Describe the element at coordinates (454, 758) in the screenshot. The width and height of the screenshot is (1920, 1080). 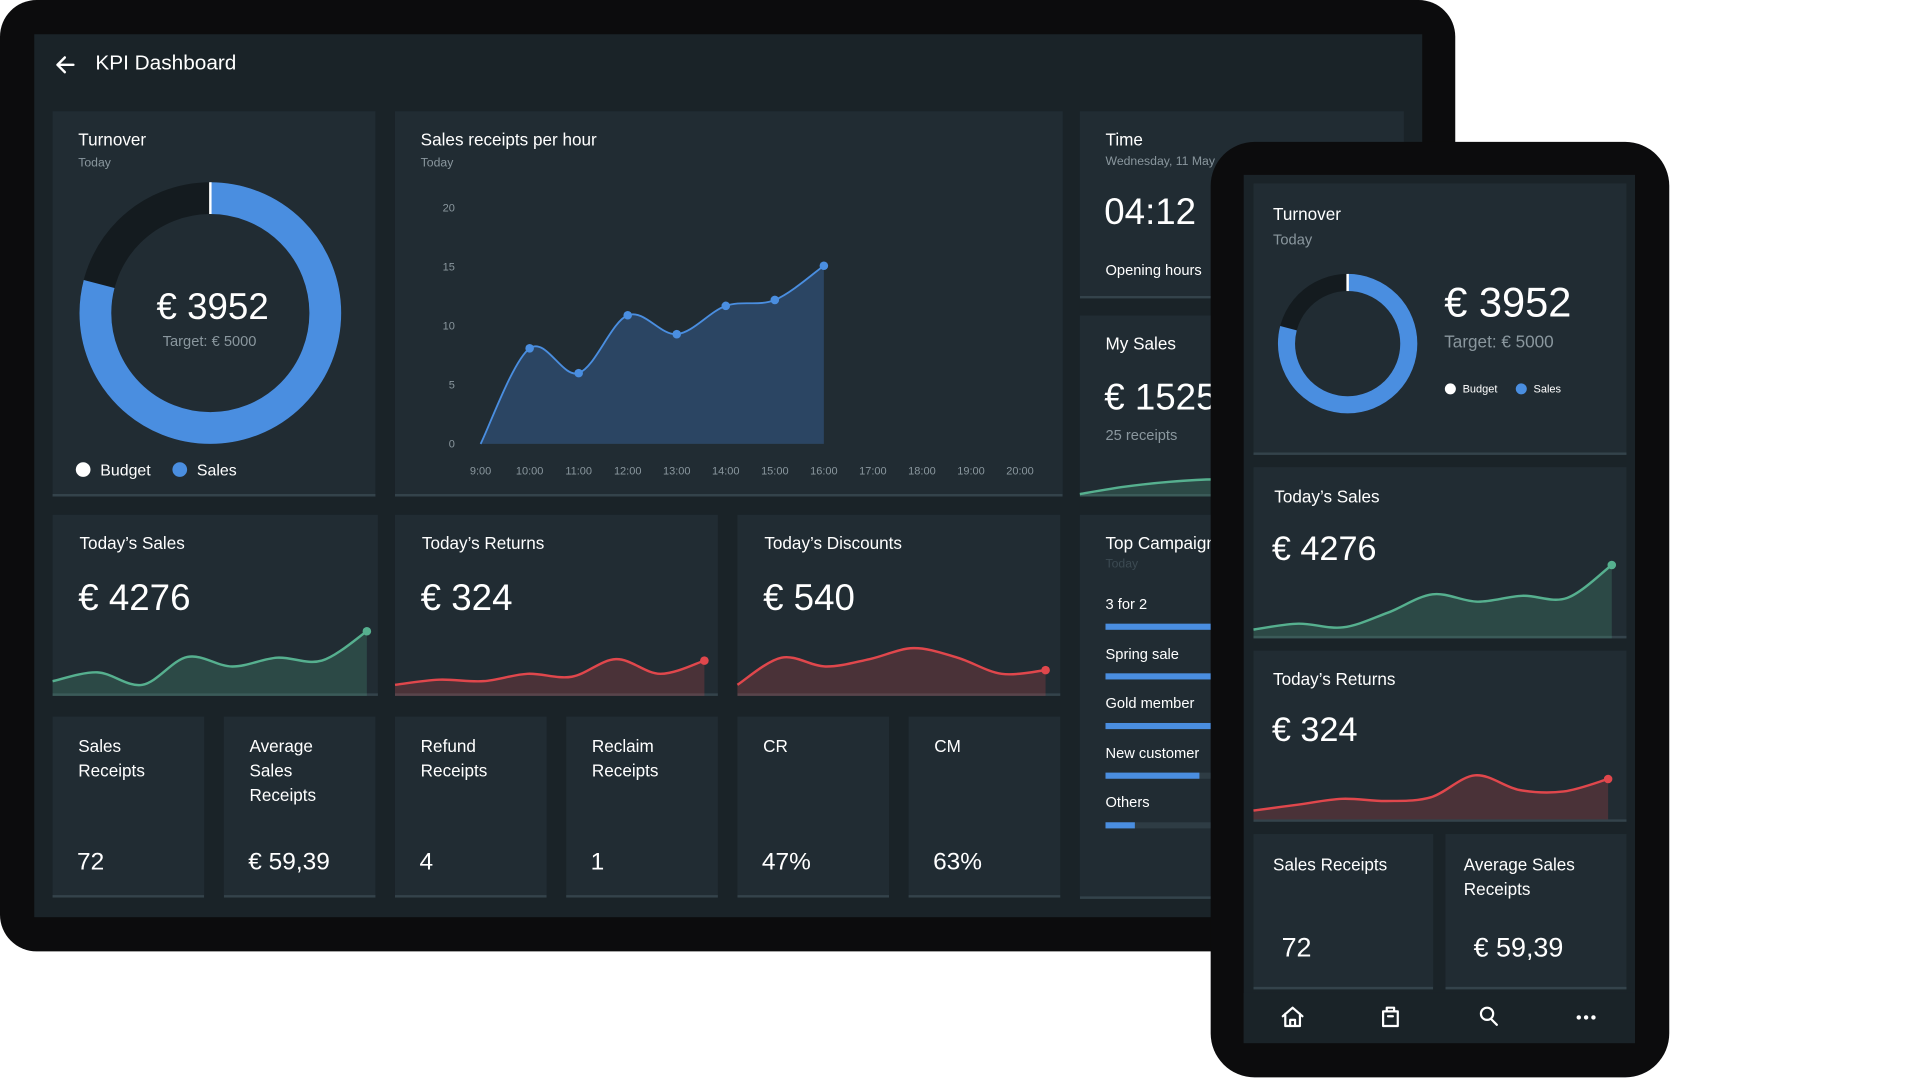
I see `tile-label: Refund Receipts` at that location.